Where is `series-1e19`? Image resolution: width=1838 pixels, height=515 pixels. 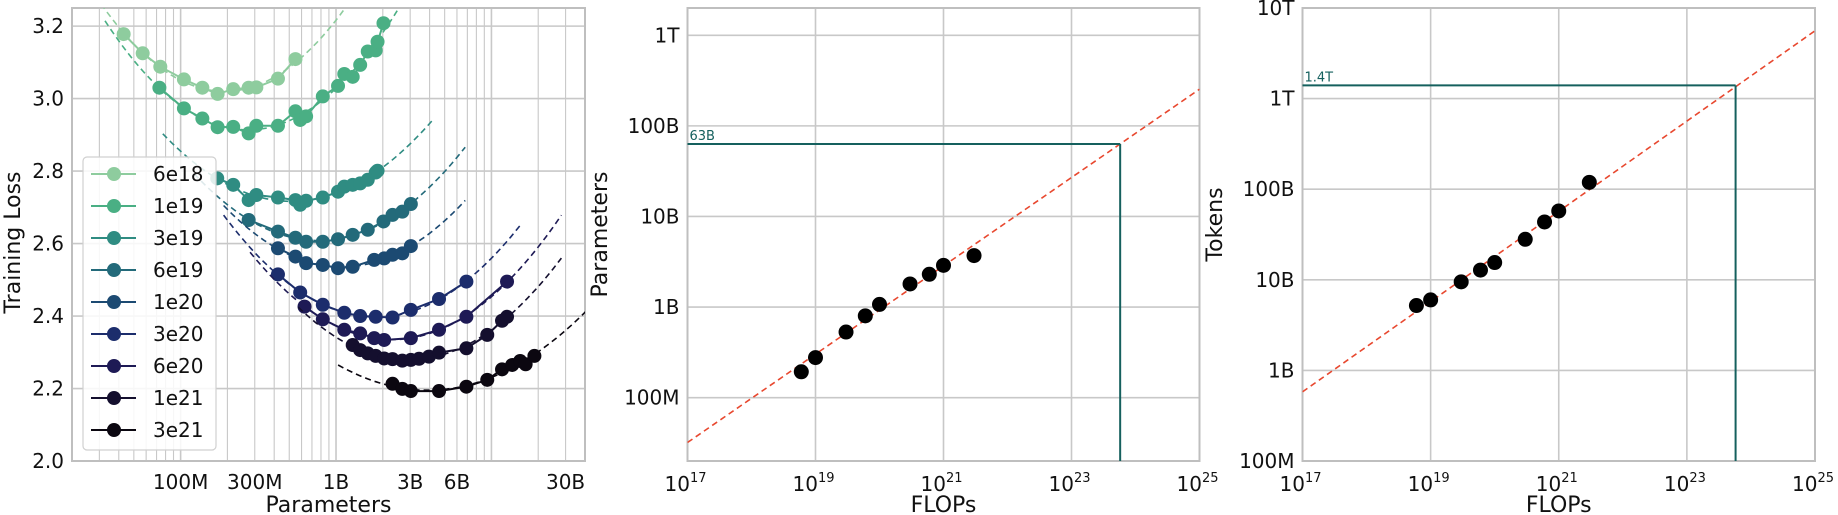
series-1e19 is located at coordinates (252, 74).